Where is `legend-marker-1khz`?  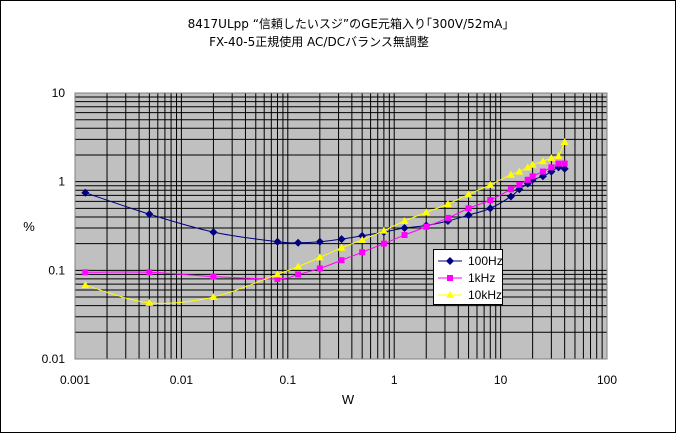 legend-marker-1khz is located at coordinates (450, 278).